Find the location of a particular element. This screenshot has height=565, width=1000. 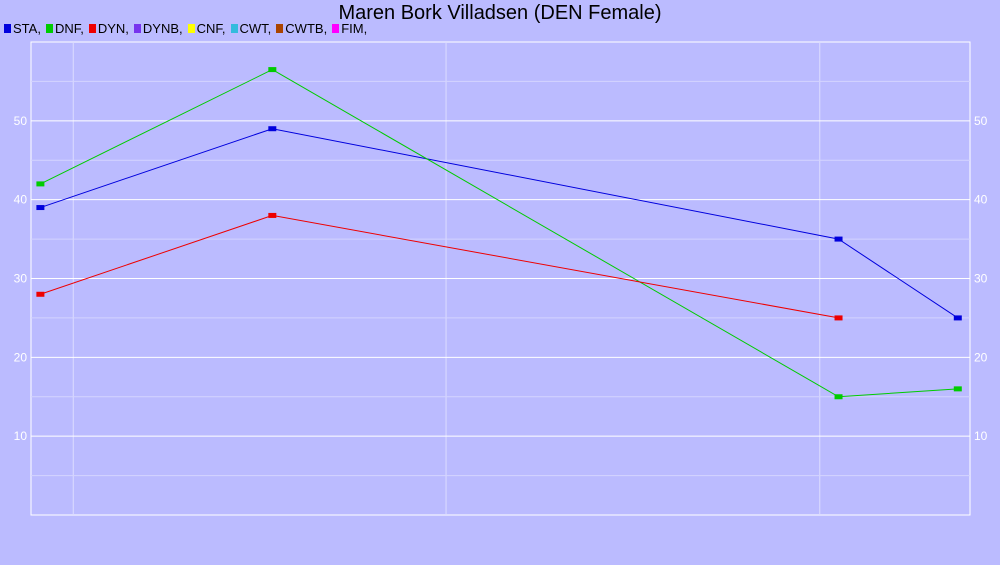

legend-label: DYN, is located at coordinates (113, 28).